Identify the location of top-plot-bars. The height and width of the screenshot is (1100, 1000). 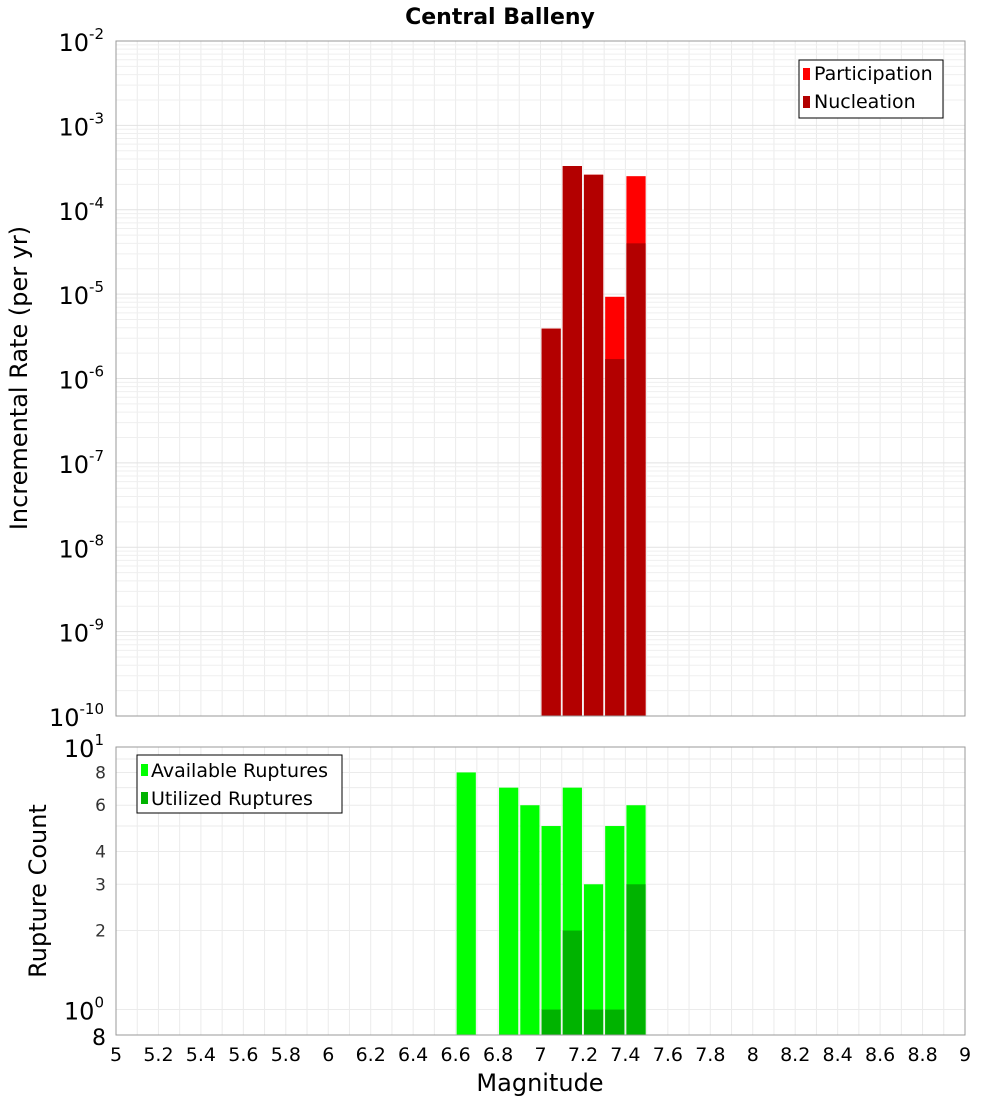
(593, 441).